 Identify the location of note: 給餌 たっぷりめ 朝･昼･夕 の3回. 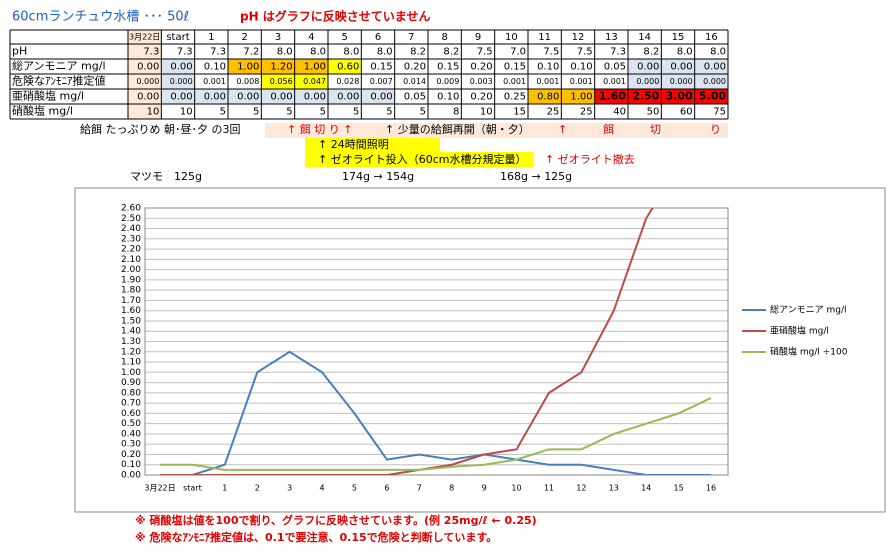
(160, 129).